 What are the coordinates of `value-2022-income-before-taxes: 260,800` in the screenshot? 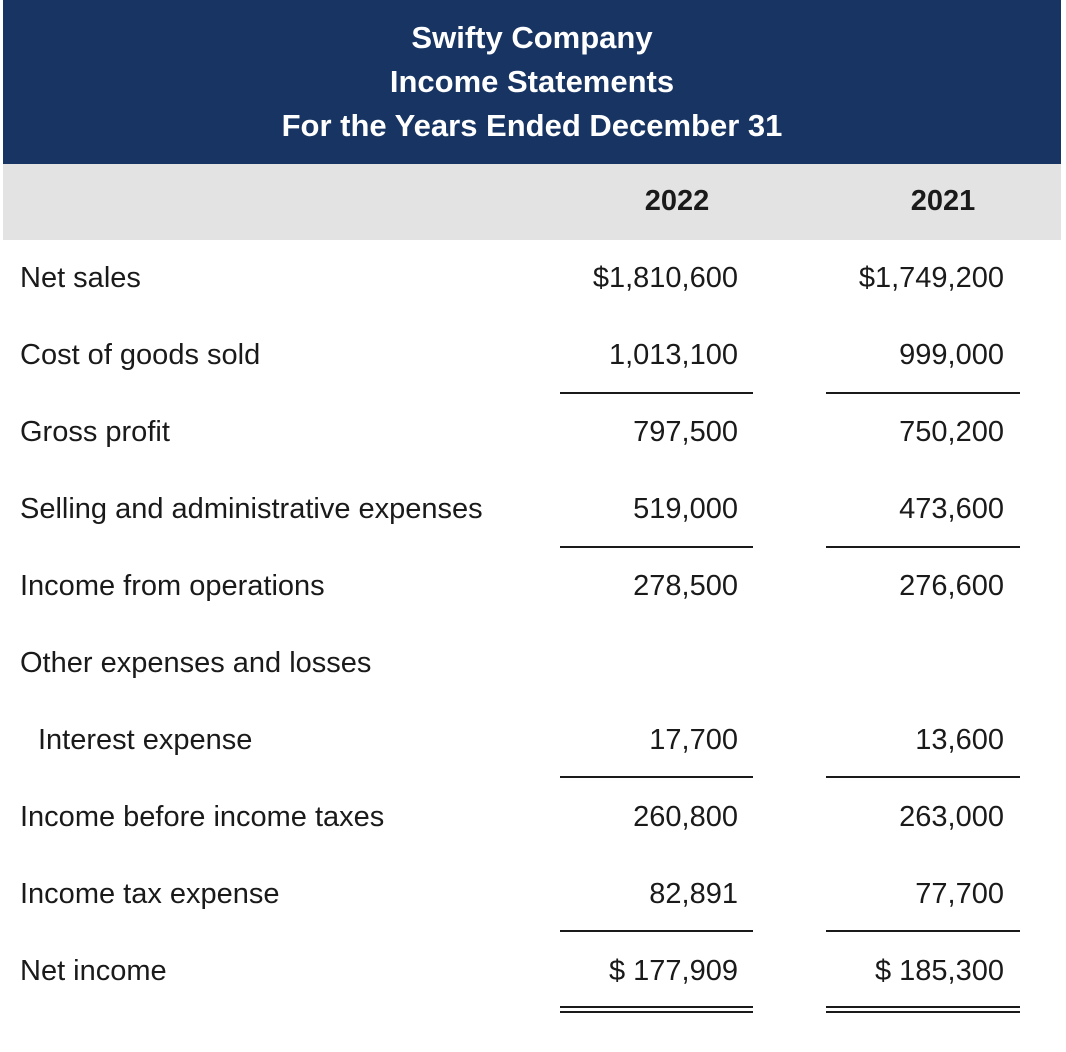 It's located at (685, 817).